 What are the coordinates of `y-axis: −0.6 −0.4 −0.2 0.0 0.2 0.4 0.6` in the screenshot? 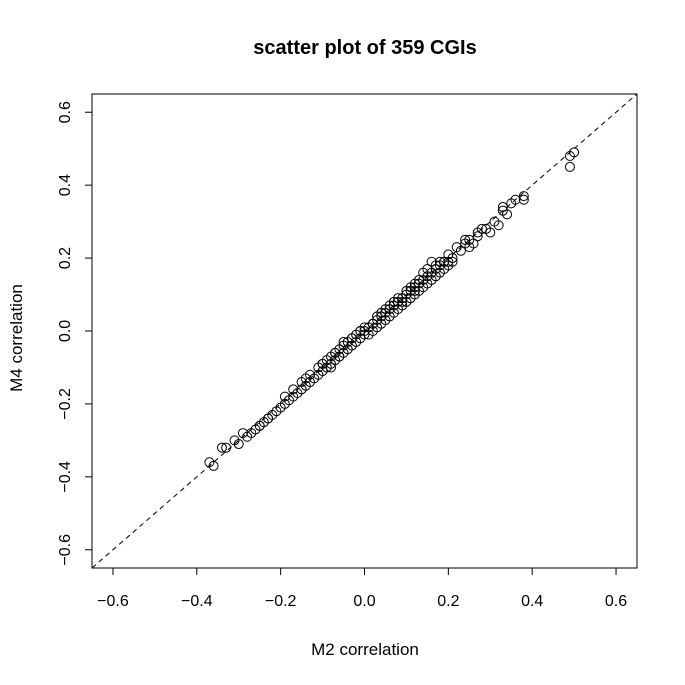 It's located at (75, 333).